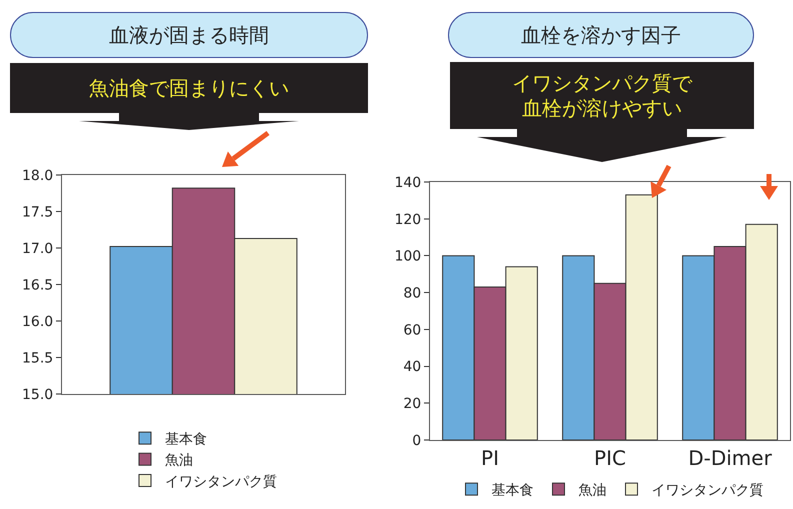  Describe the element at coordinates (412, 404) in the screenshot. I see `y-tick-label: 20` at that location.